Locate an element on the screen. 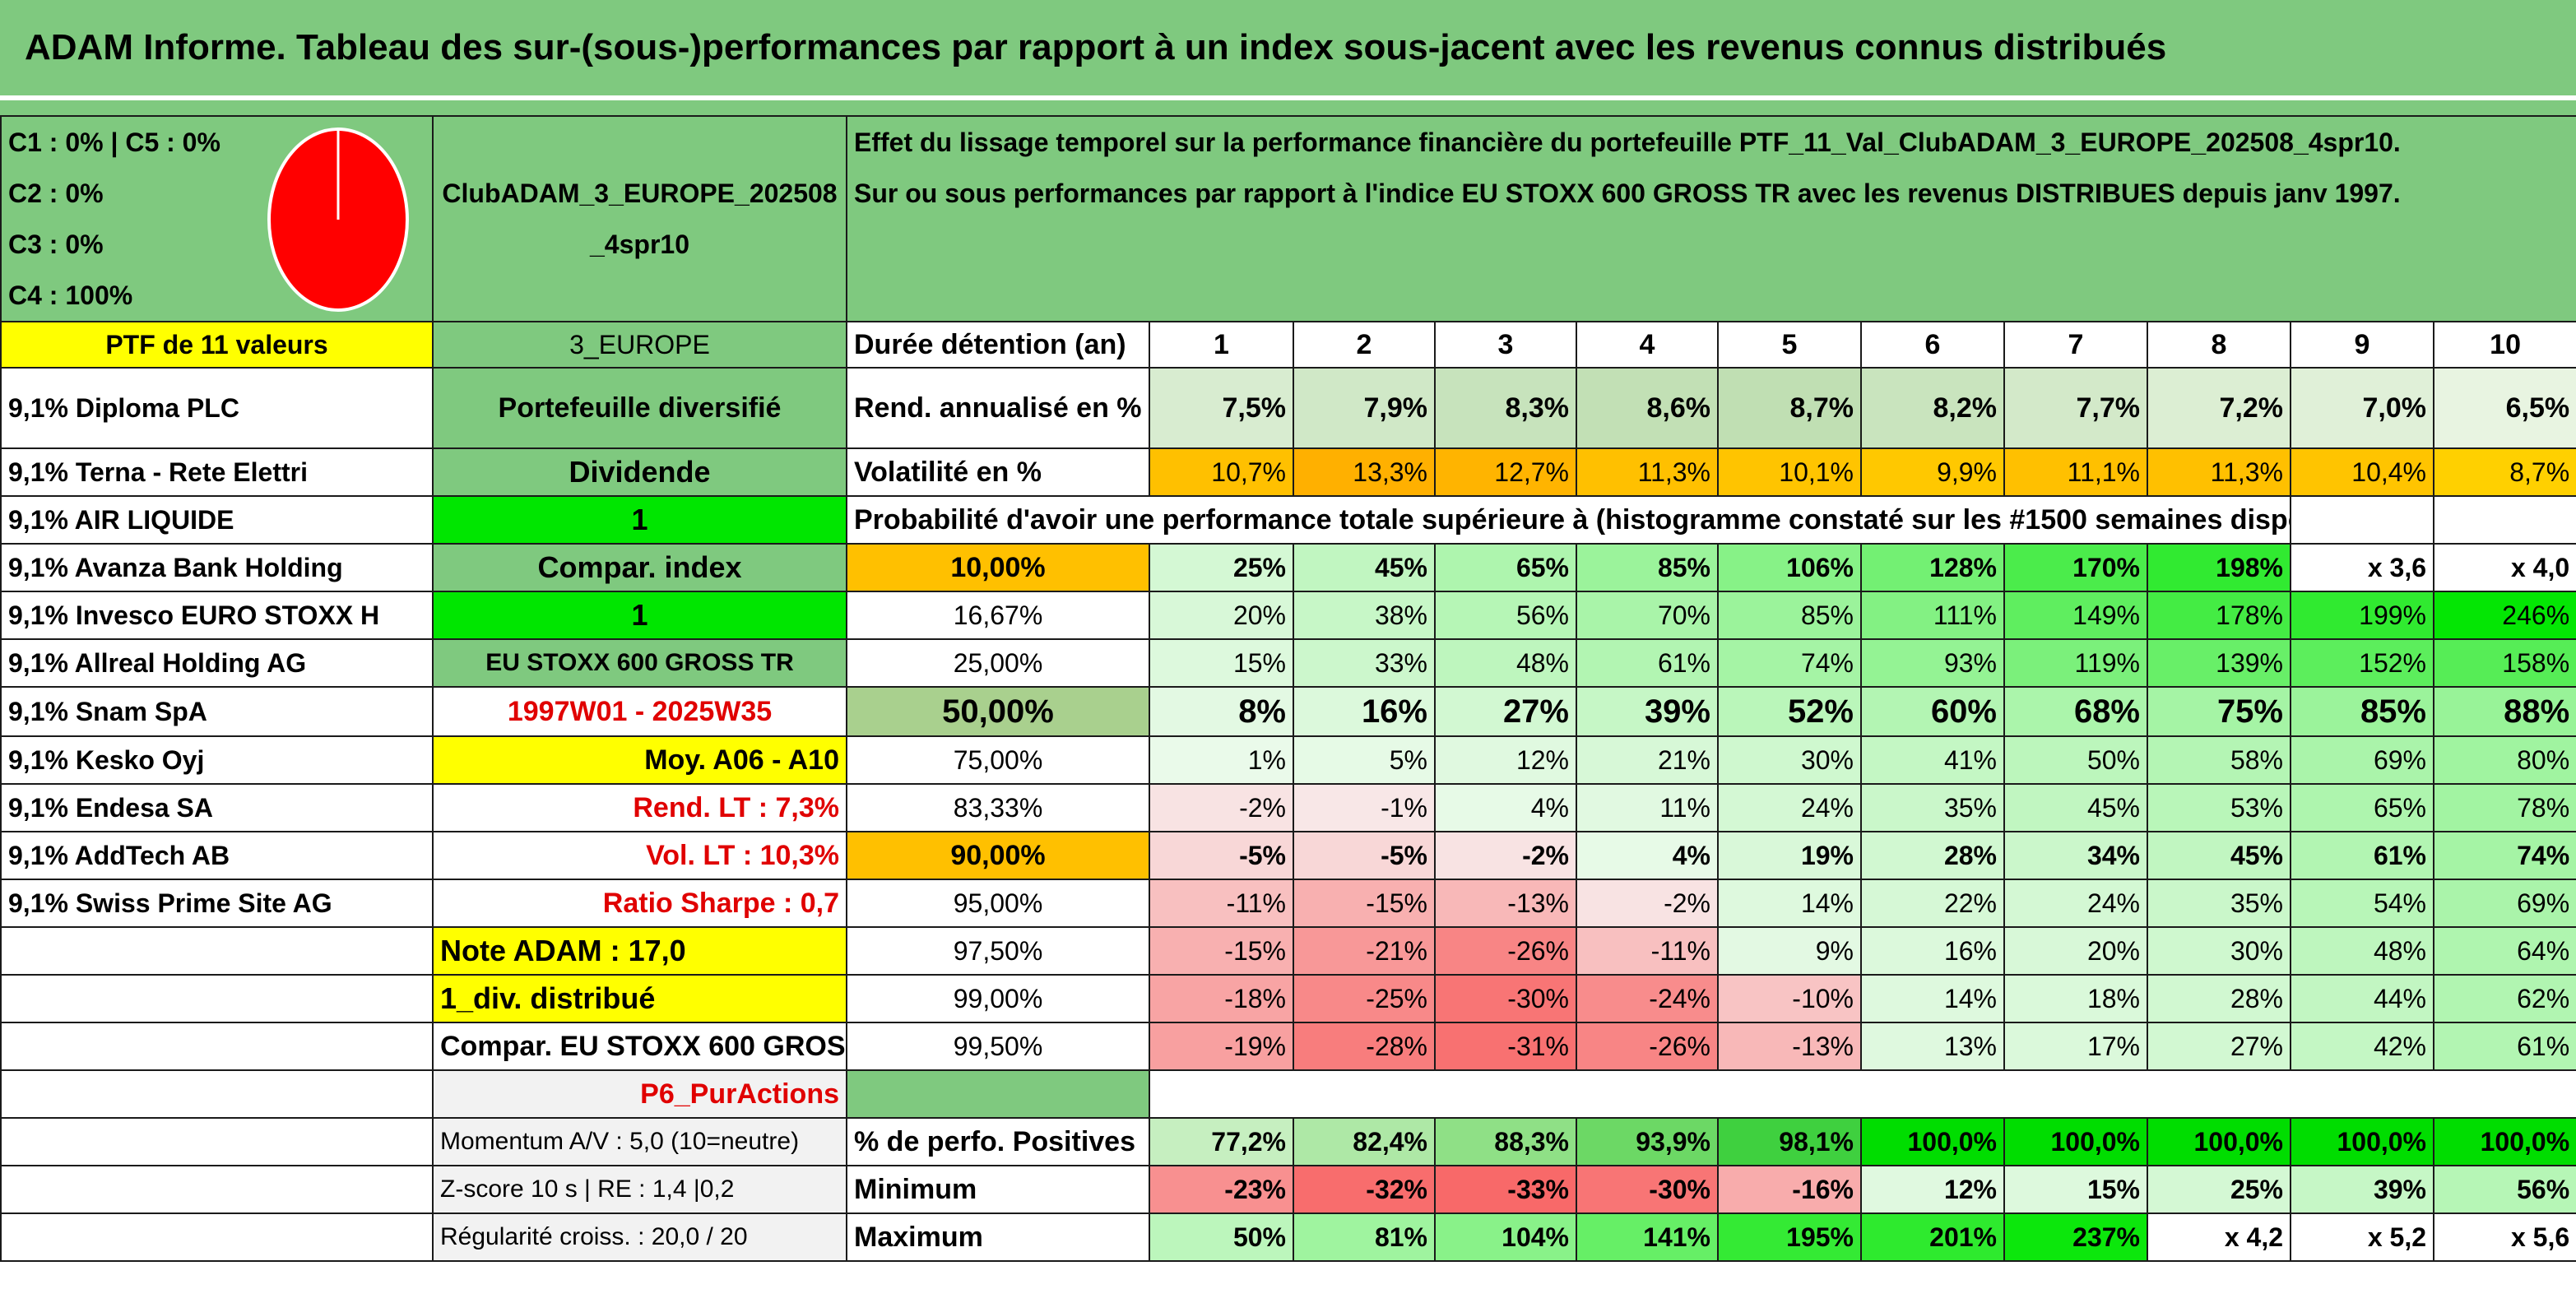  holding: 9,1% Terna - Rete Elettri is located at coordinates (217, 472).